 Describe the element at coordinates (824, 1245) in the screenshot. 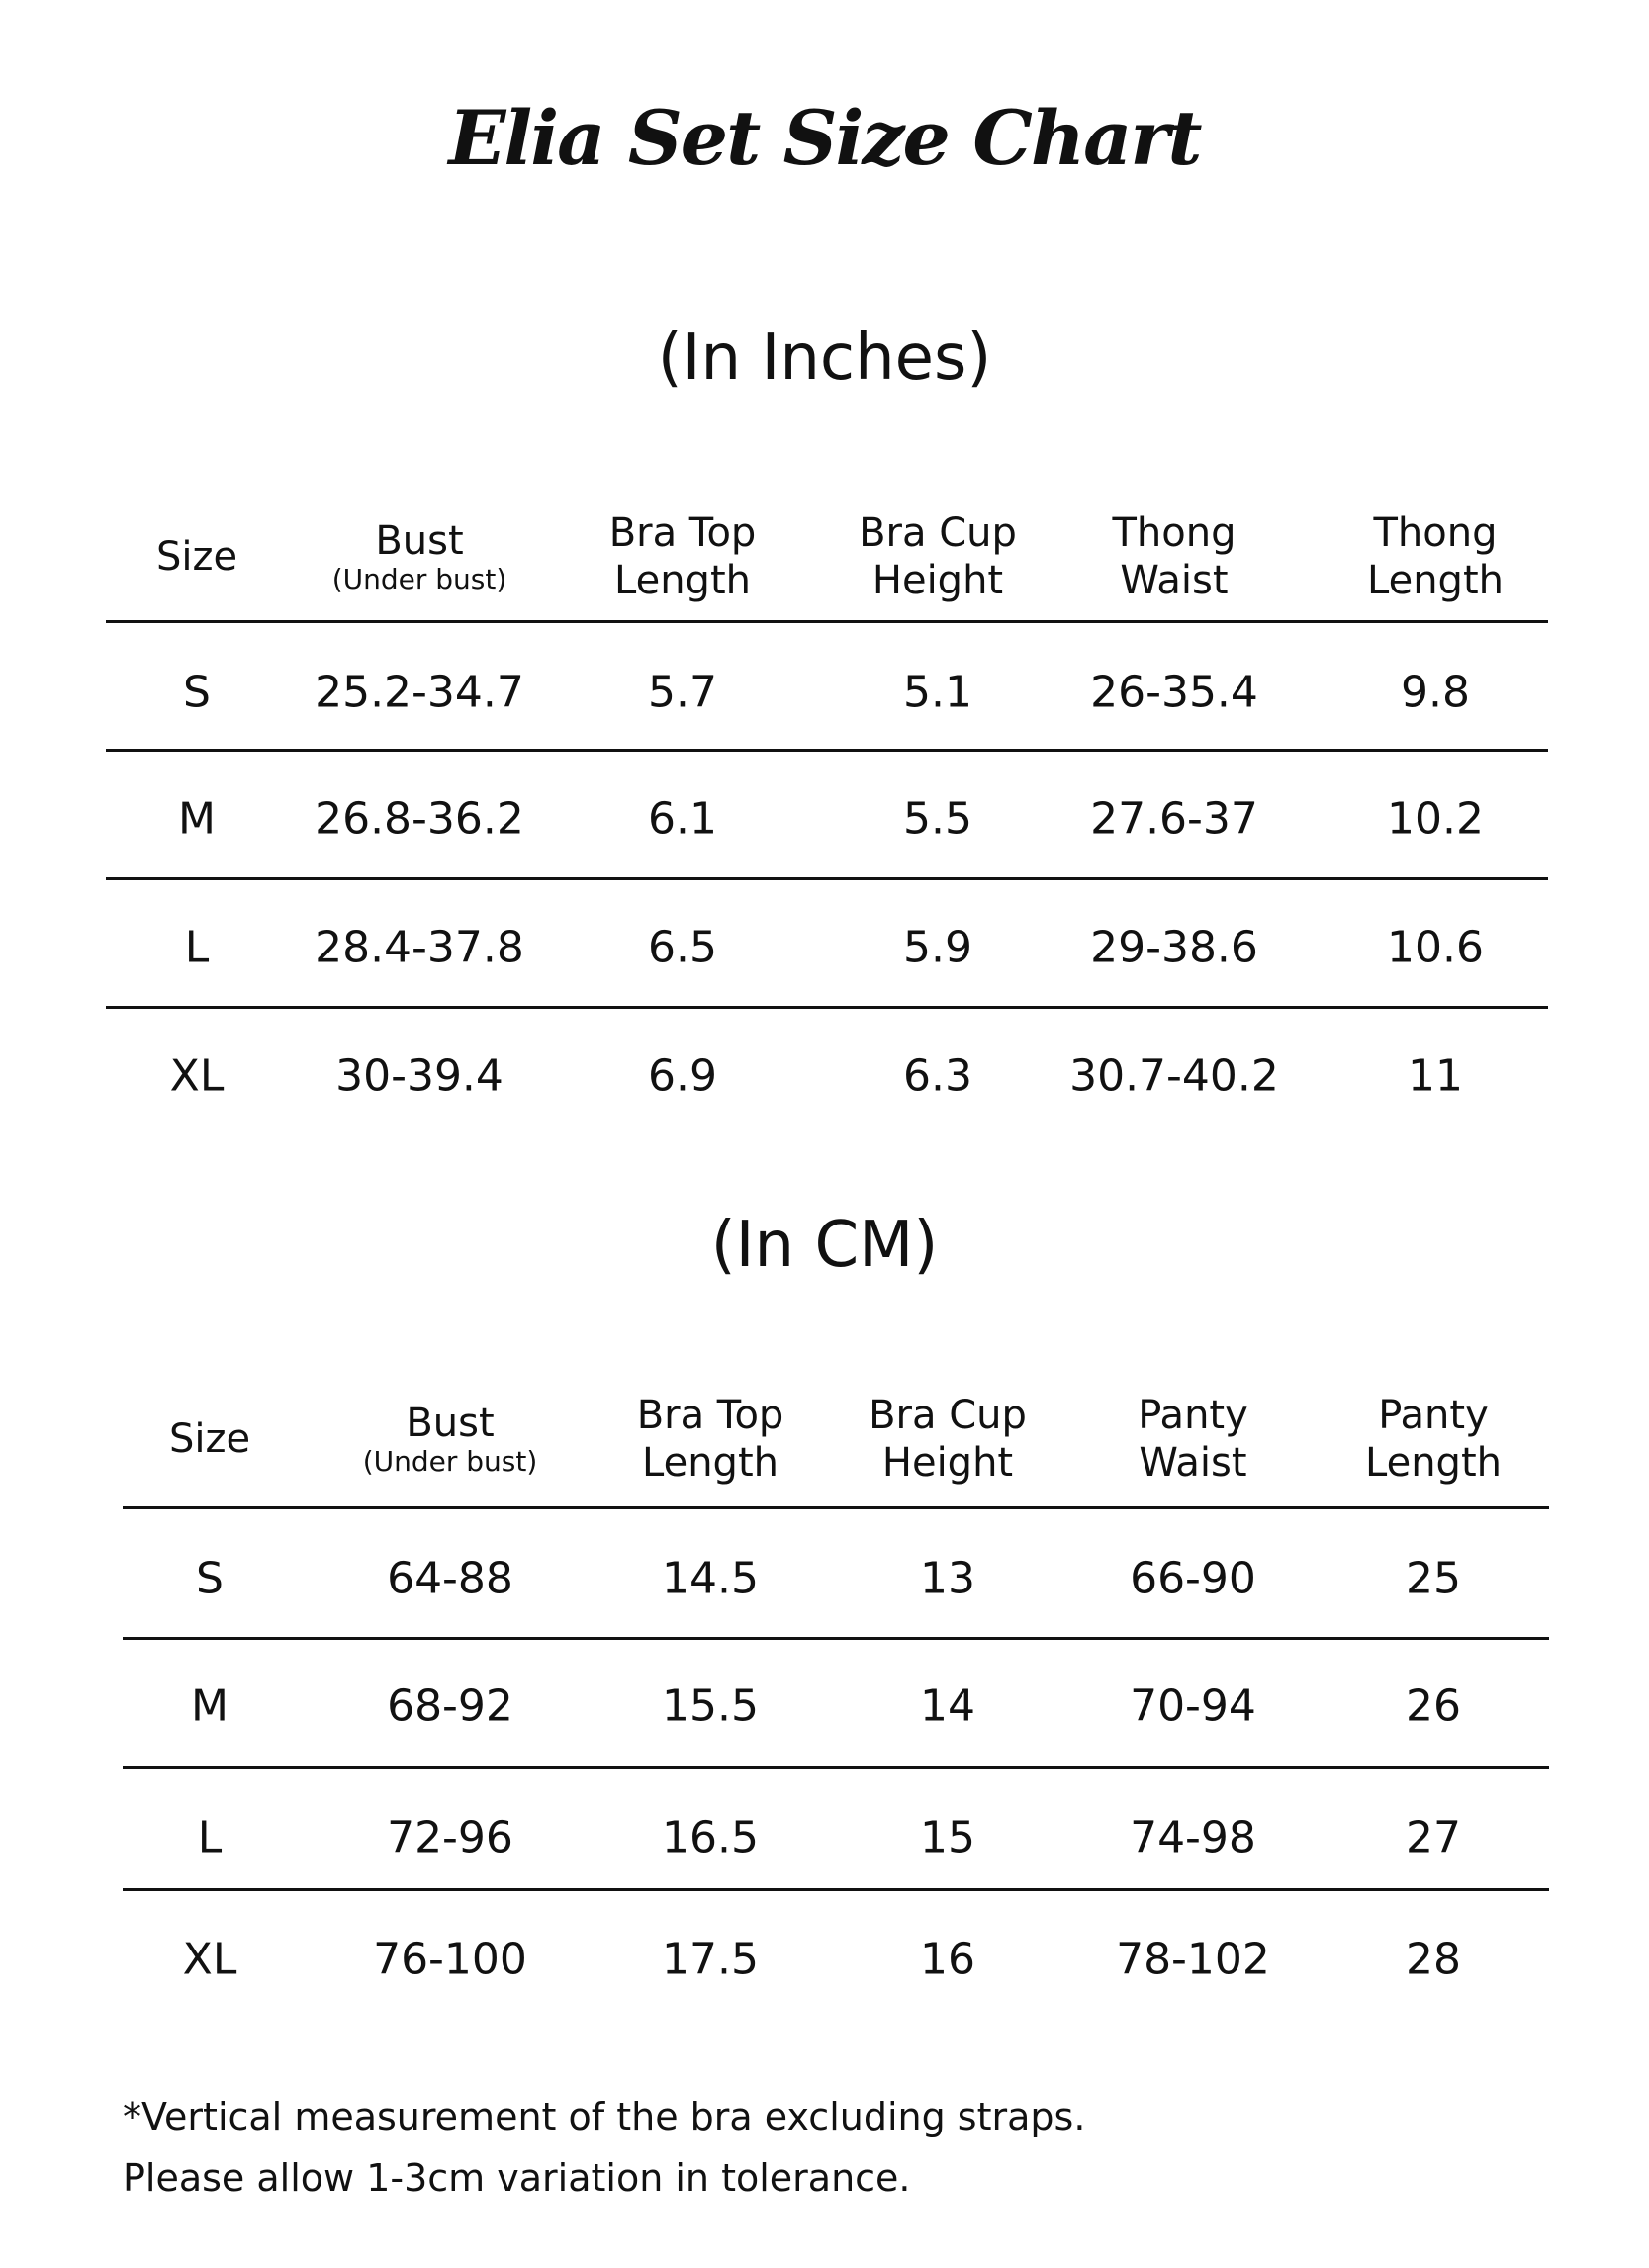

I see `cm-heading: (In CM)` at that location.